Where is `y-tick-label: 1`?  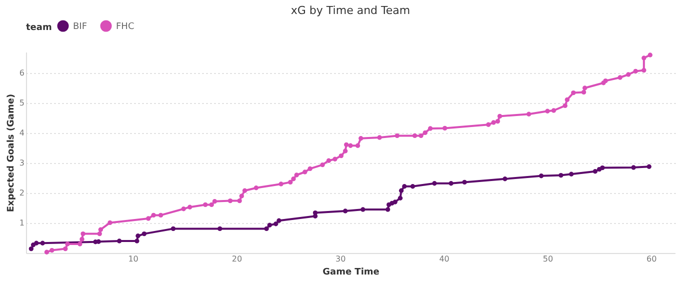 y-tick-label: 1 is located at coordinates (21, 223).